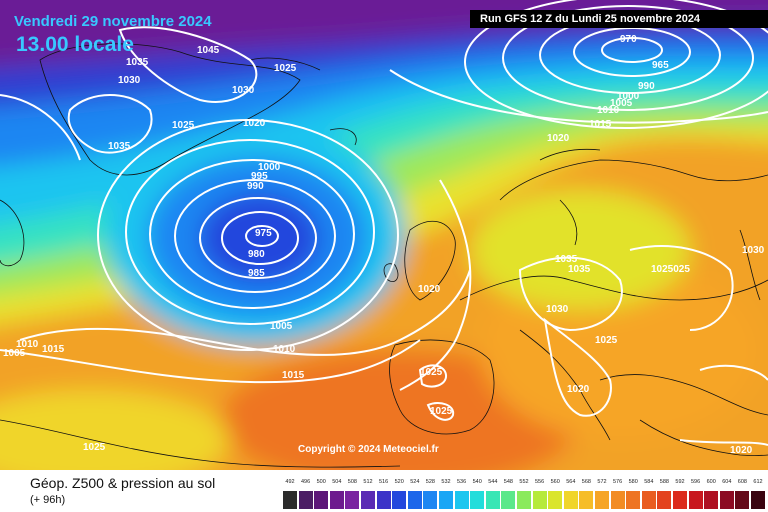 This screenshot has width=768, height=512. Describe the element at coordinates (256, 254) in the screenshot. I see `isobar-label: 980` at that location.